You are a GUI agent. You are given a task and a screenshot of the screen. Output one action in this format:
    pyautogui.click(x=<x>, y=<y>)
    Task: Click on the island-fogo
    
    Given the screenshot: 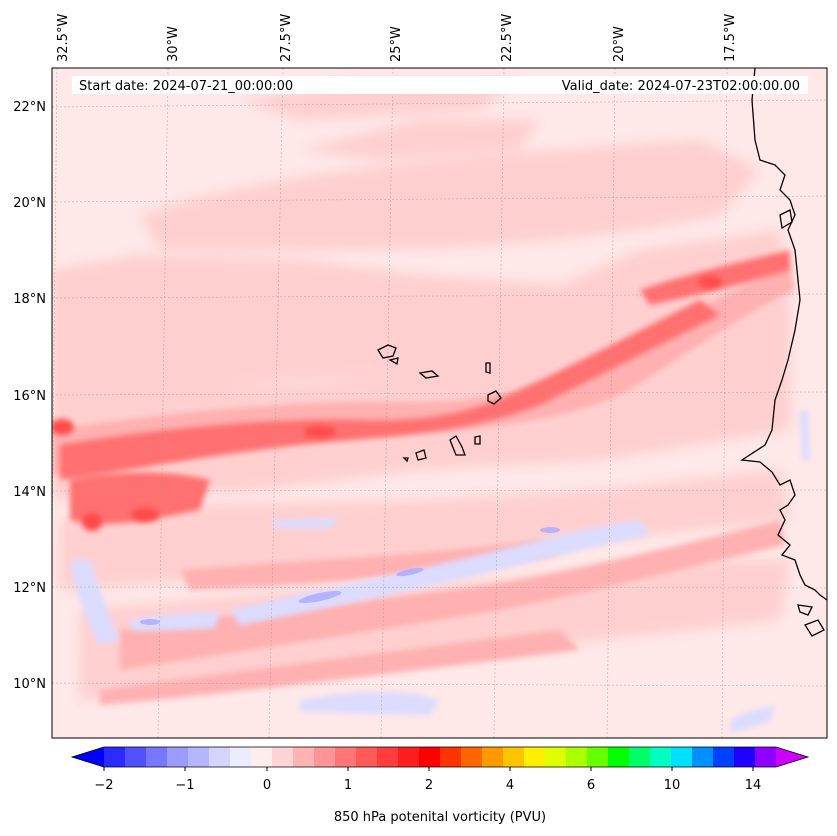 What is the action you would take?
    pyautogui.click(x=421, y=455)
    